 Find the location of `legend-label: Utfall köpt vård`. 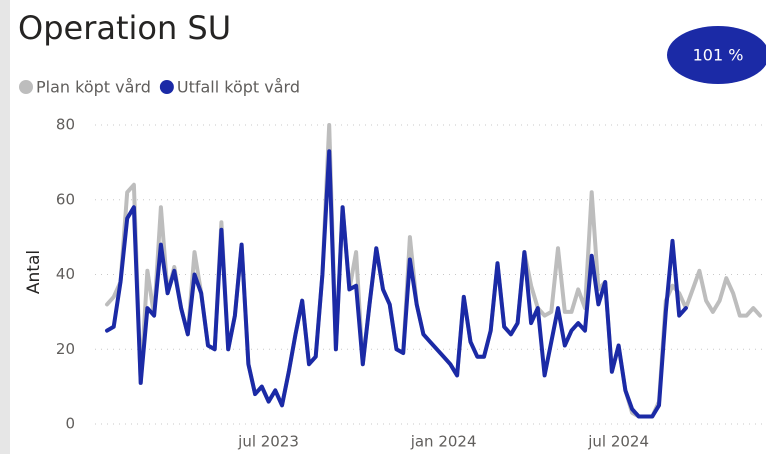

legend-label: Utfall köpt vård is located at coordinates (238, 87).